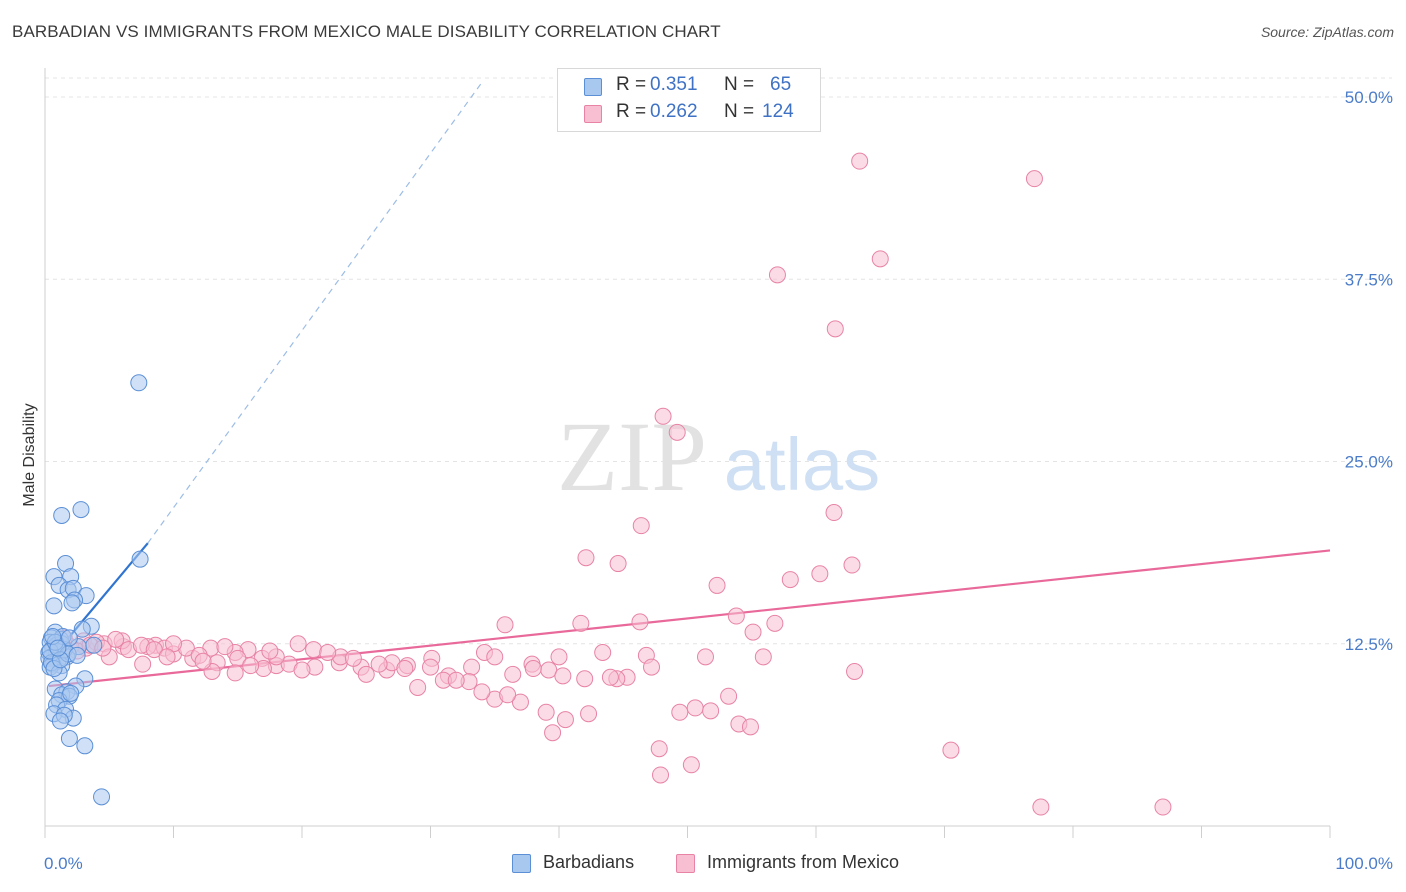 The height and width of the screenshot is (892, 1406). Describe the element at coordinates (593, 87) in the screenshot. I see `legend-swatch-blue` at that location.